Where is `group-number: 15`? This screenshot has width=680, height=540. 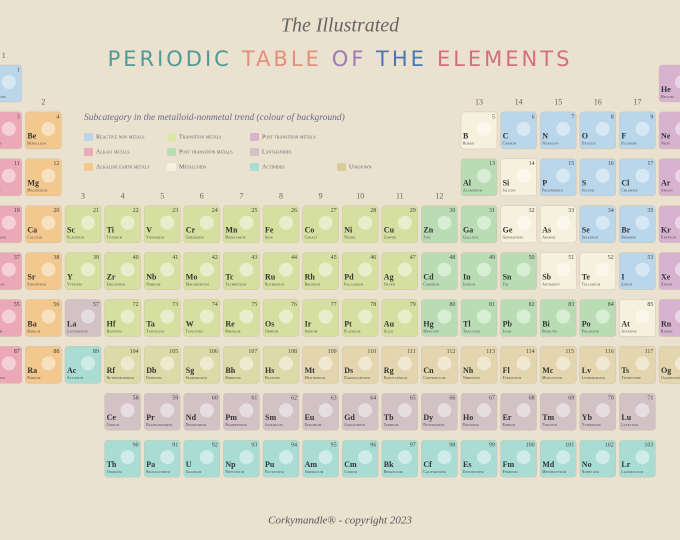 group-number: 15 is located at coordinates (558, 102).